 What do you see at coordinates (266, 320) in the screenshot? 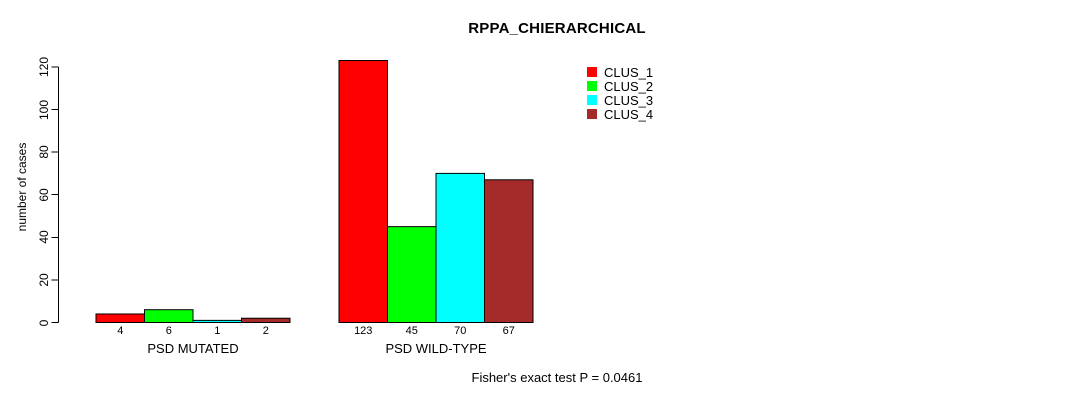
I see `bar-clus_4-mutated` at bounding box center [266, 320].